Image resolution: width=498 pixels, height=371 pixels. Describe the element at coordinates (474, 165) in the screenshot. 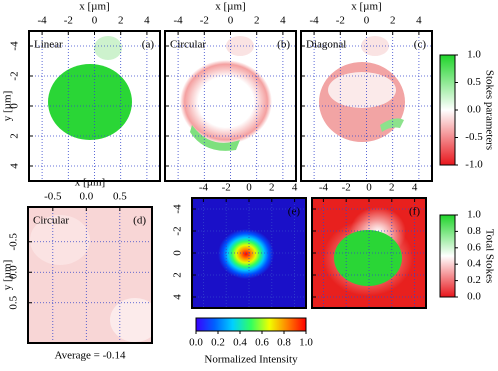

I see `colorbar-tick-label: -1.0` at that location.